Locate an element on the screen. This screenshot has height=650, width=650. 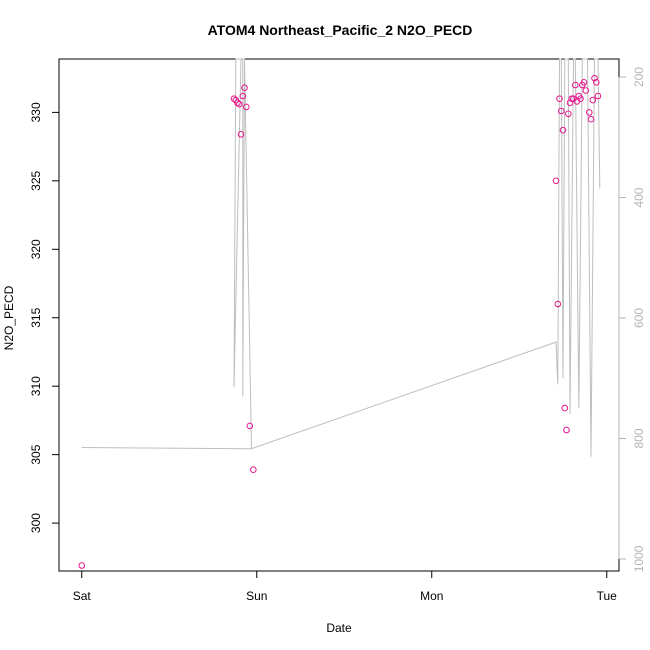
y-axis-right: 200 400 600 800 1000 is located at coordinates (632, 319).